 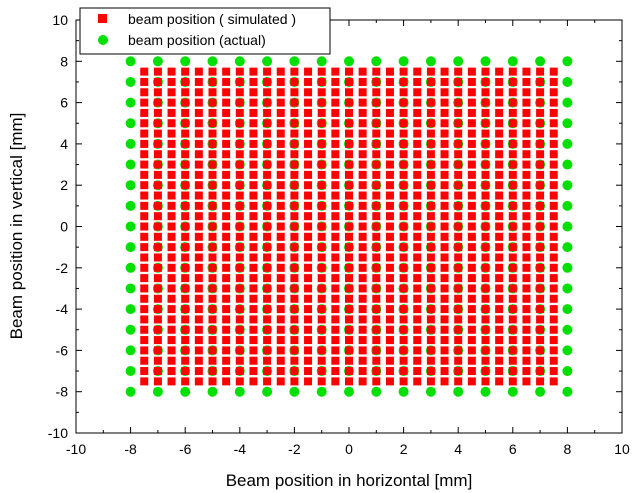 I want to click on x-tick-label: 4, so click(x=458, y=449).